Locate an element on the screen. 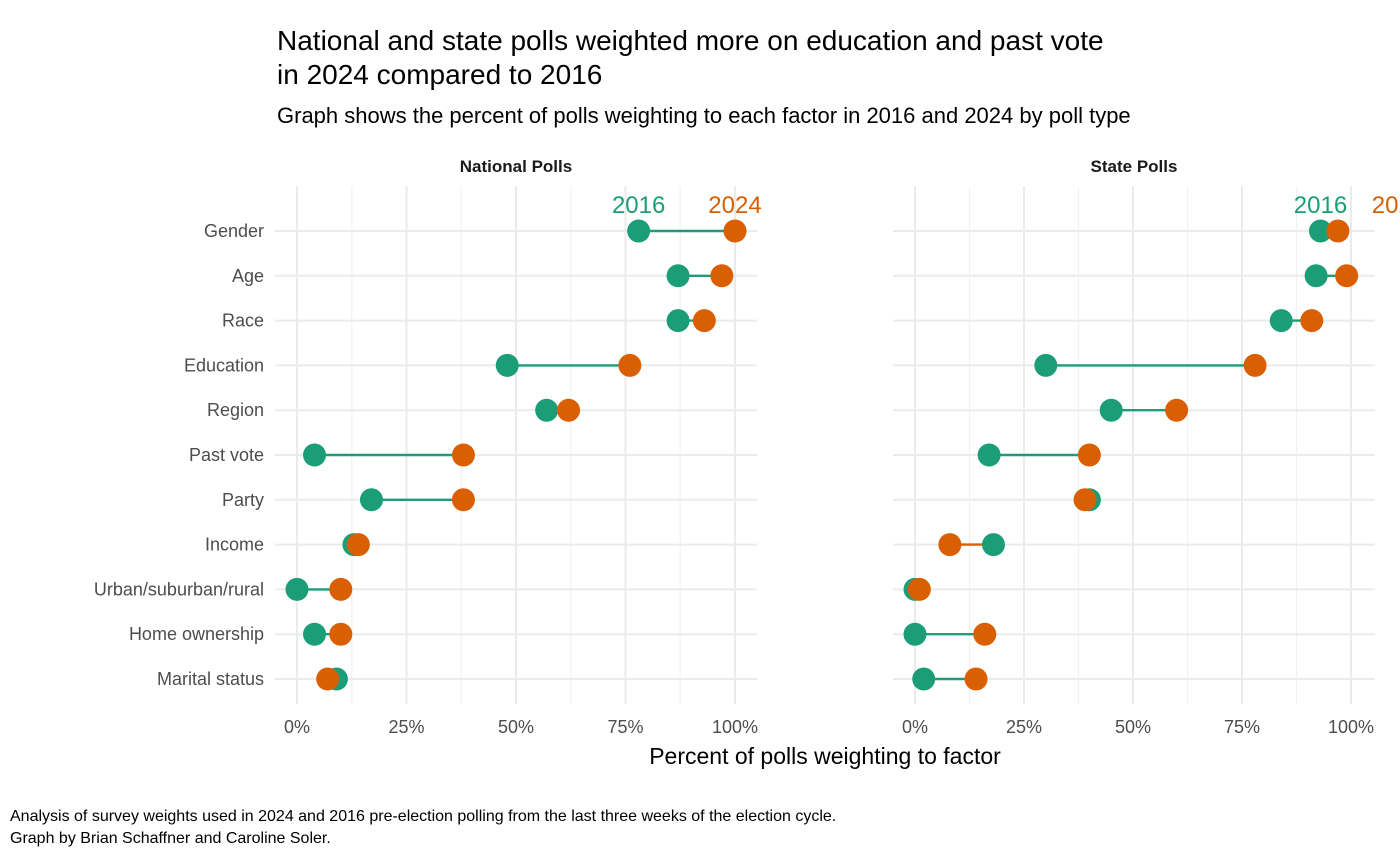 This screenshot has height=860, width=1400. category-label: Age is located at coordinates (248, 276).